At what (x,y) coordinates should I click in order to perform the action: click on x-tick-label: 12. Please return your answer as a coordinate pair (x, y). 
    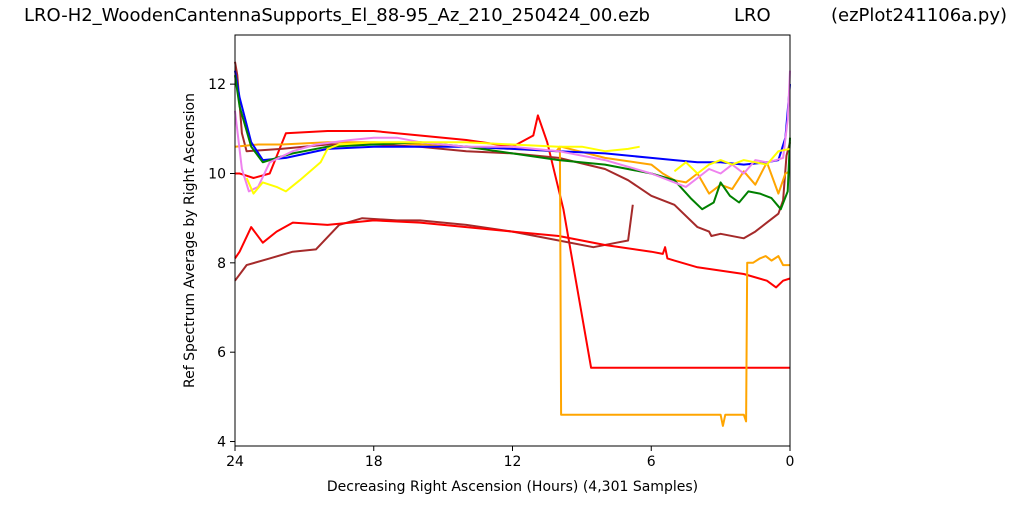
    Looking at the image, I should click on (513, 462).